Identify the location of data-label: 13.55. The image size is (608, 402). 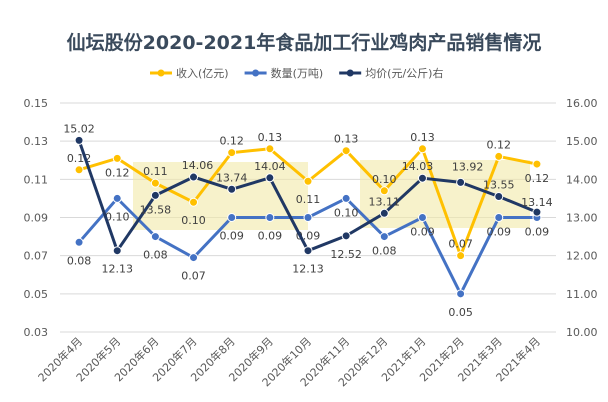
(499, 185).